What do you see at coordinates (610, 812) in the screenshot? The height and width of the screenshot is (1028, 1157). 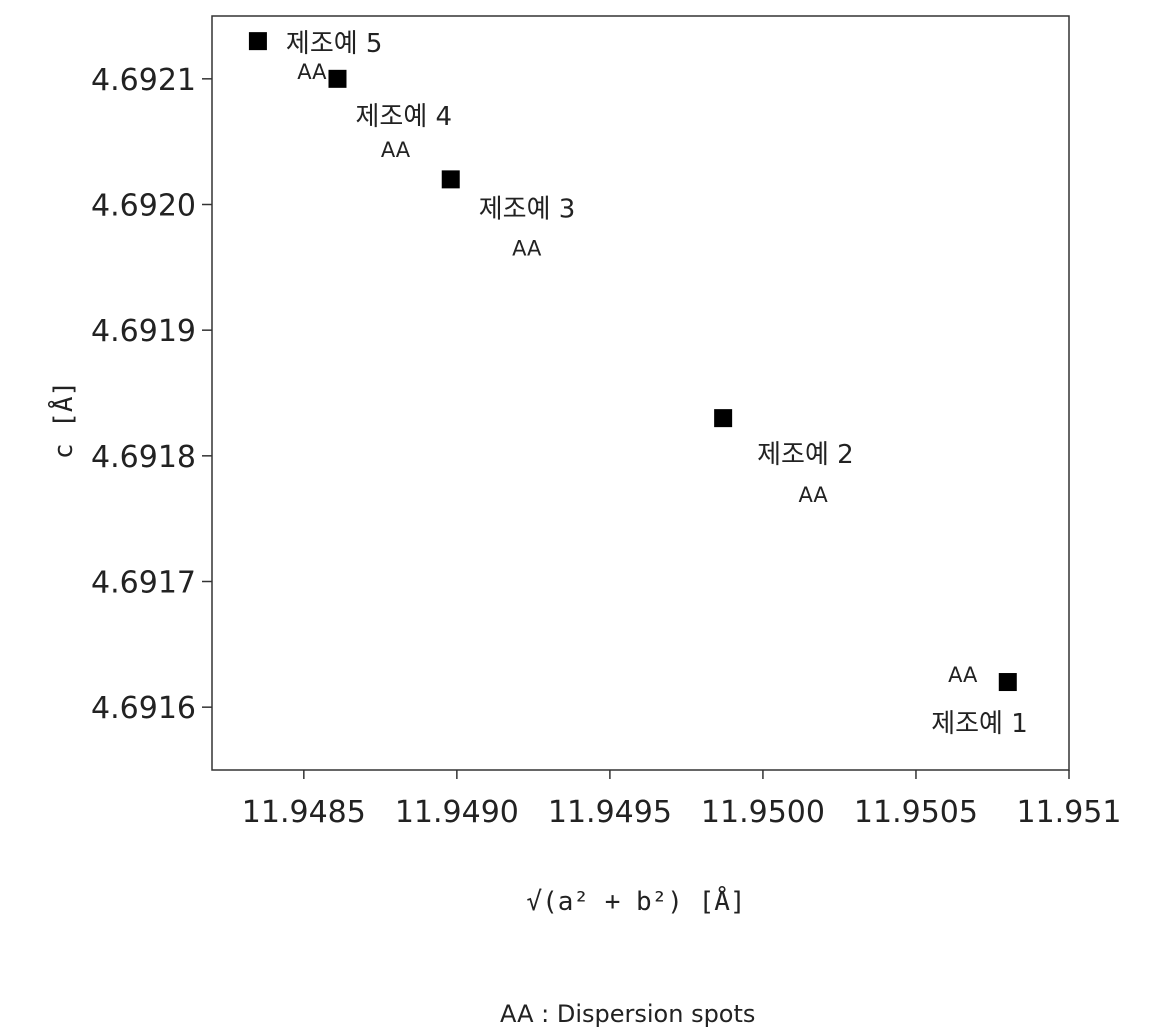 I see `x-tick-label: 11.9495` at bounding box center [610, 812].